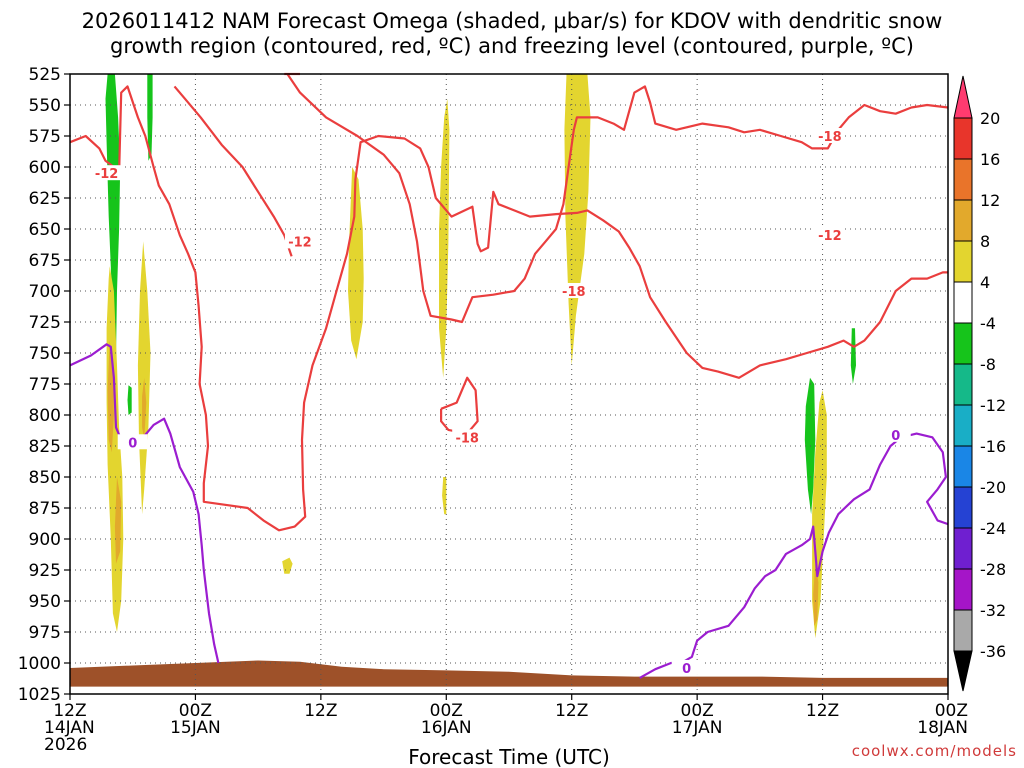  Describe the element at coordinates (993, 651) in the screenshot. I see `colorbar-label-13: -36` at that location.